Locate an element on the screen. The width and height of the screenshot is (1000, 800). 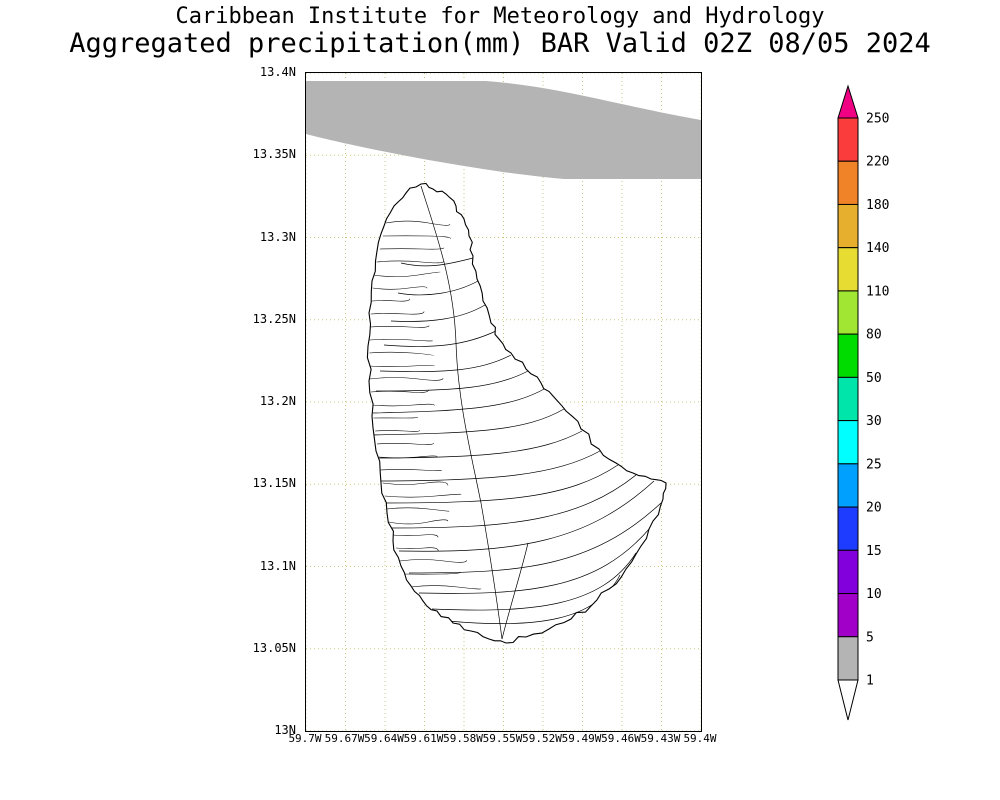
lon-tick-label: 59.58W is located at coordinates (463, 738).